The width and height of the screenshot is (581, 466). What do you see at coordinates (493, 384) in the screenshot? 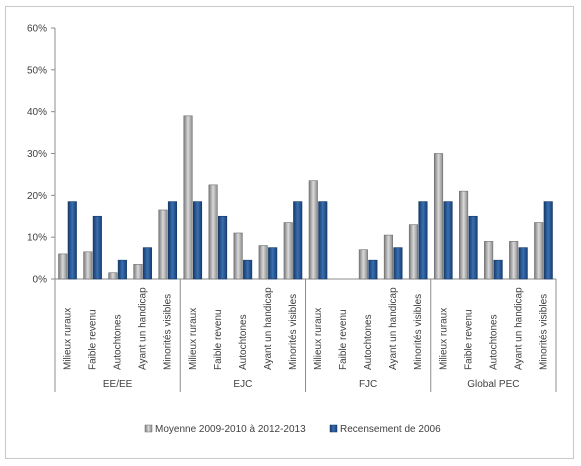
I see `group-label: Global PEC` at bounding box center [493, 384].